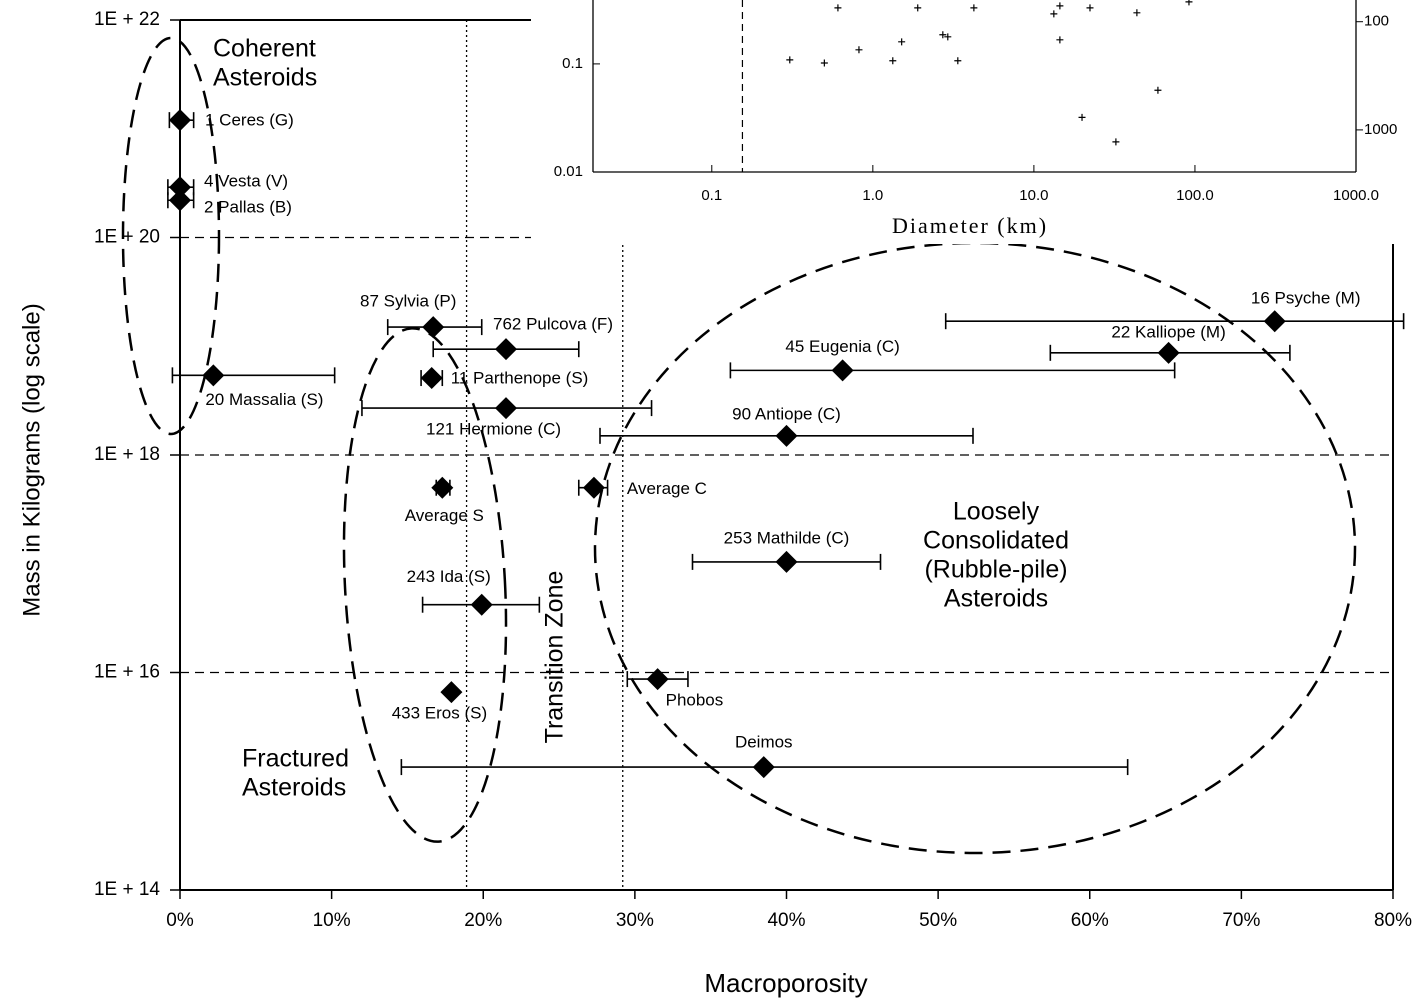 The image size is (1428, 1002). What do you see at coordinates (264, 399) in the screenshot?
I see `point-label: 20 Massalia (S)` at bounding box center [264, 399].